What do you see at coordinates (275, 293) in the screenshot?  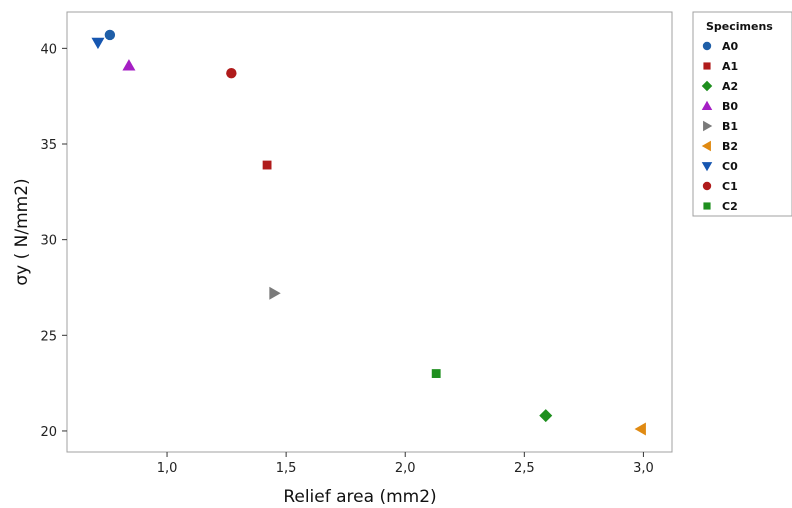 I see `data-point-b1` at bounding box center [275, 293].